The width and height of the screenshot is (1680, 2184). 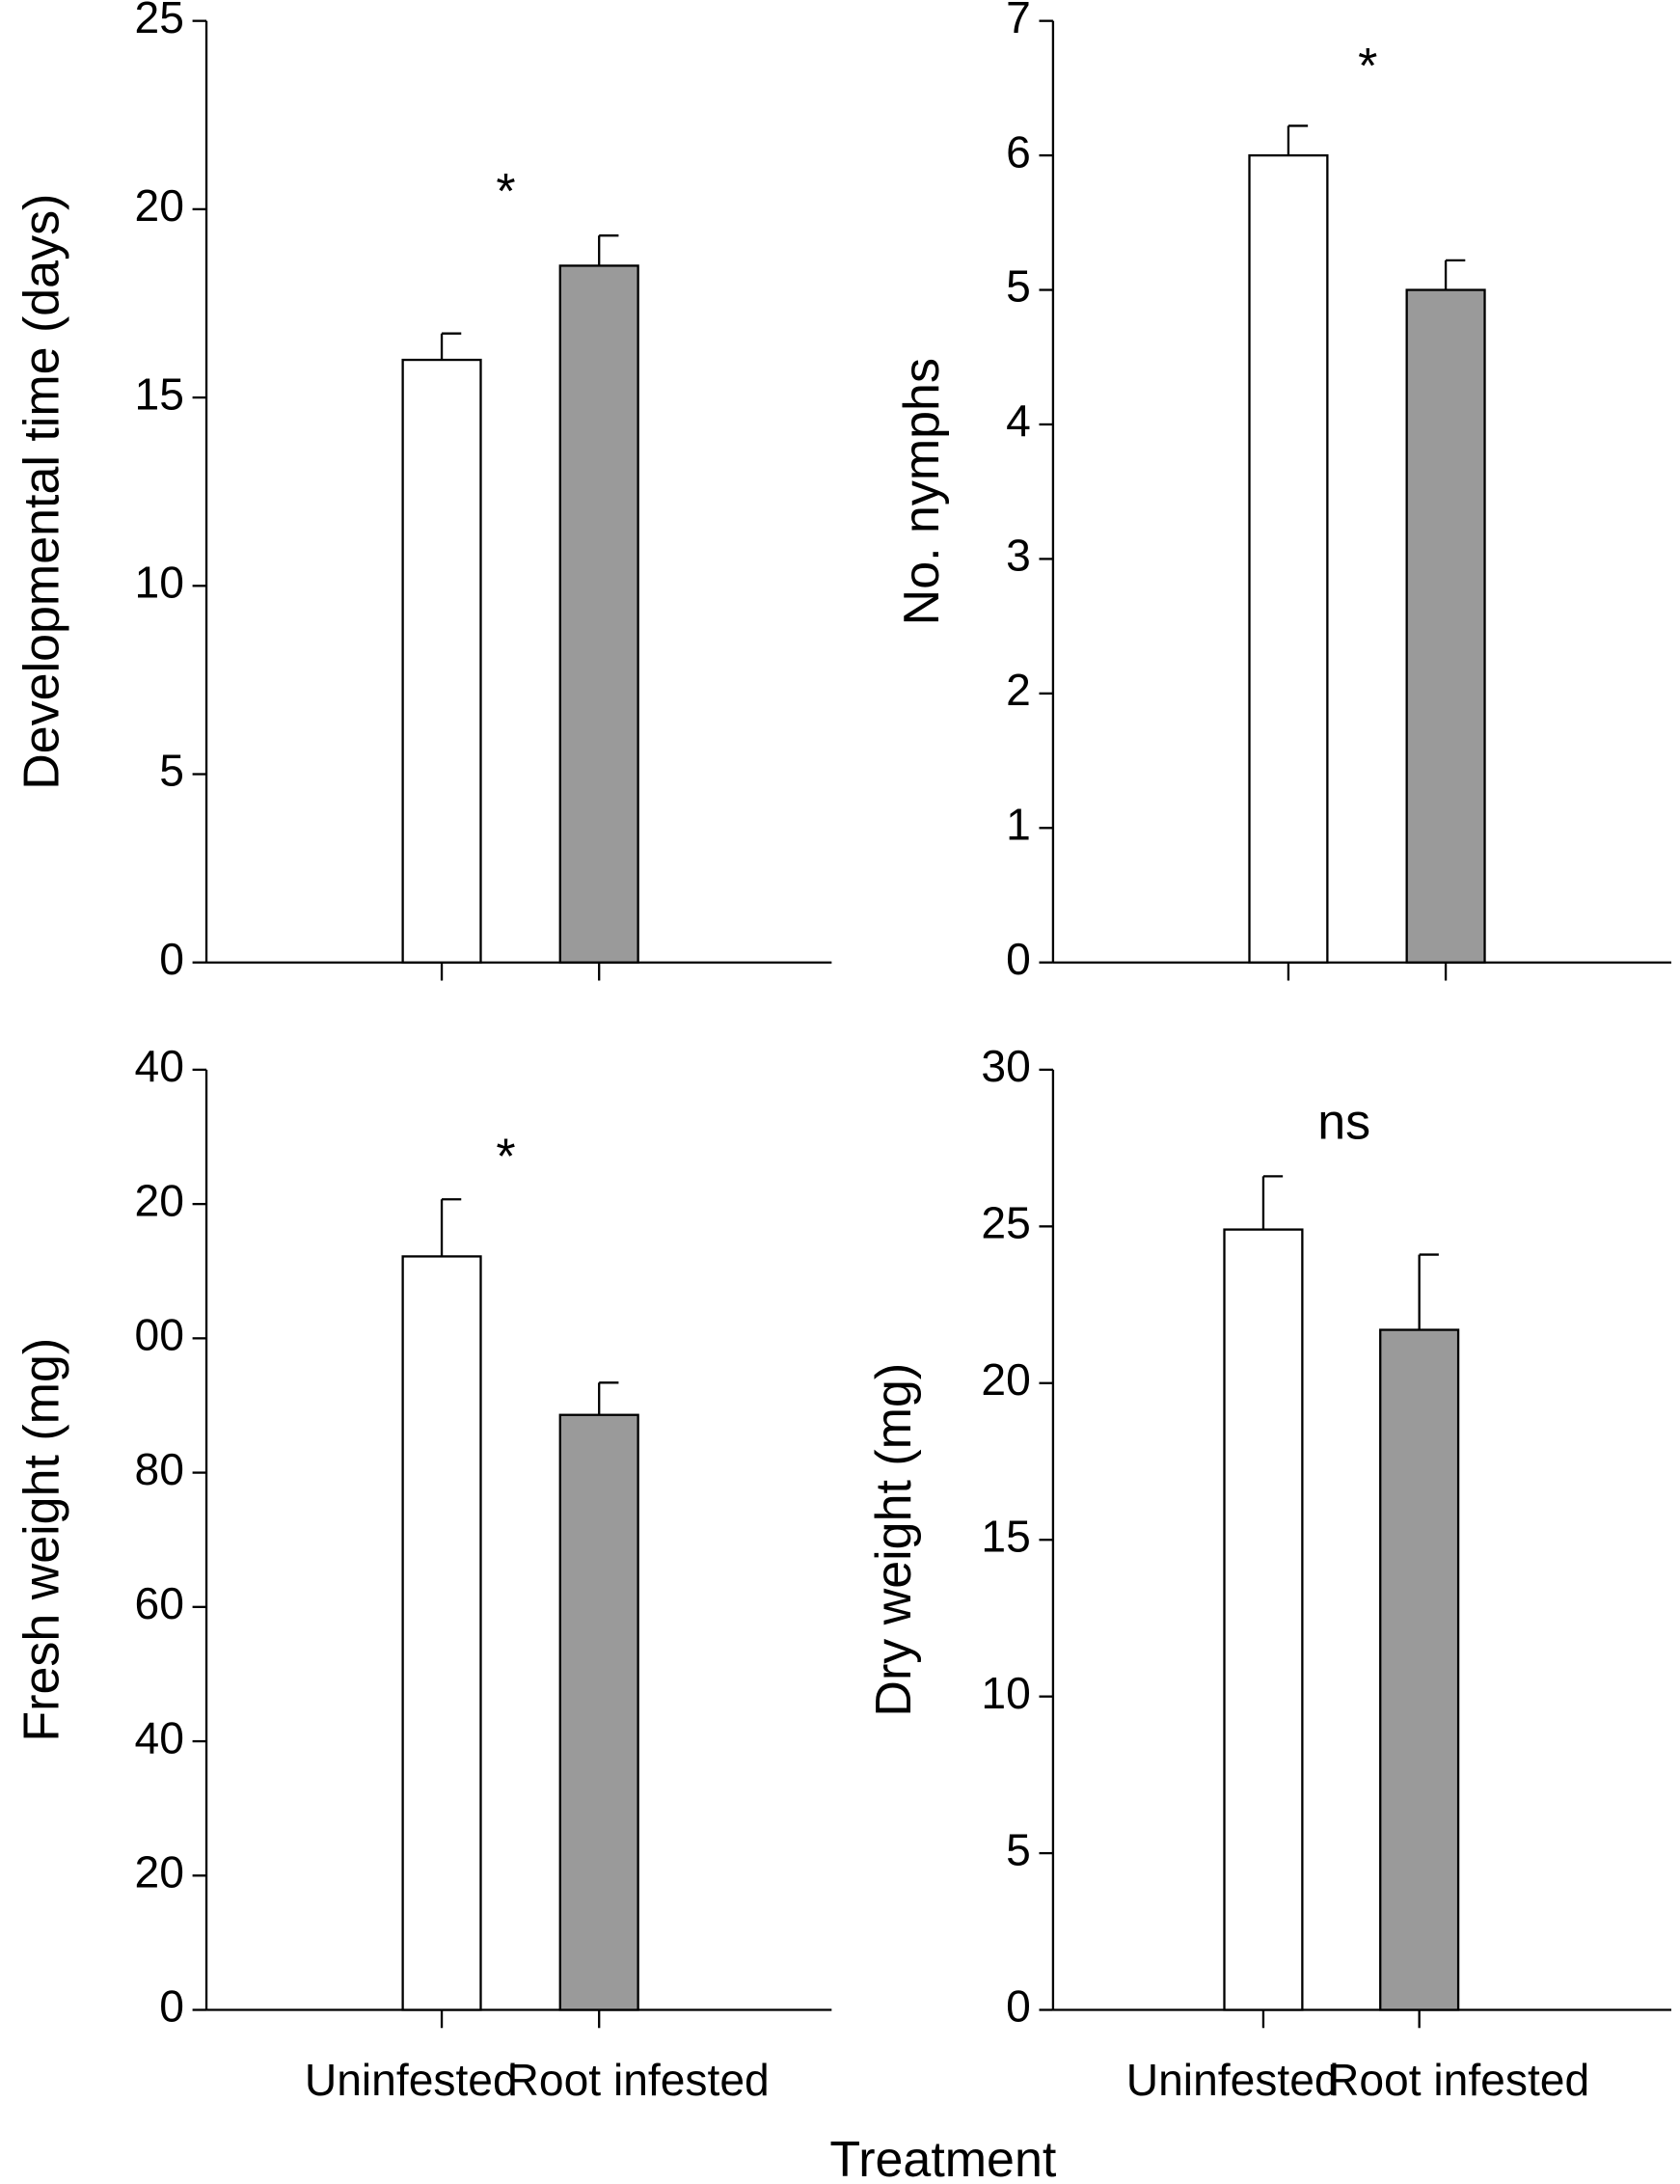 I want to click on y-tick-label: 3, so click(x=1019, y=556).